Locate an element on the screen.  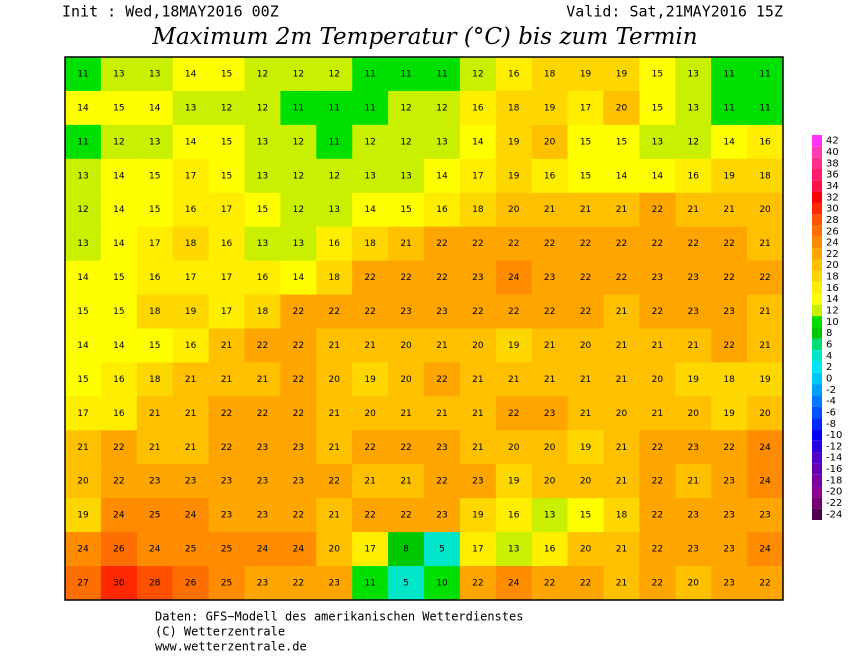
temperature-value: 17 is located at coordinates (226, 210).